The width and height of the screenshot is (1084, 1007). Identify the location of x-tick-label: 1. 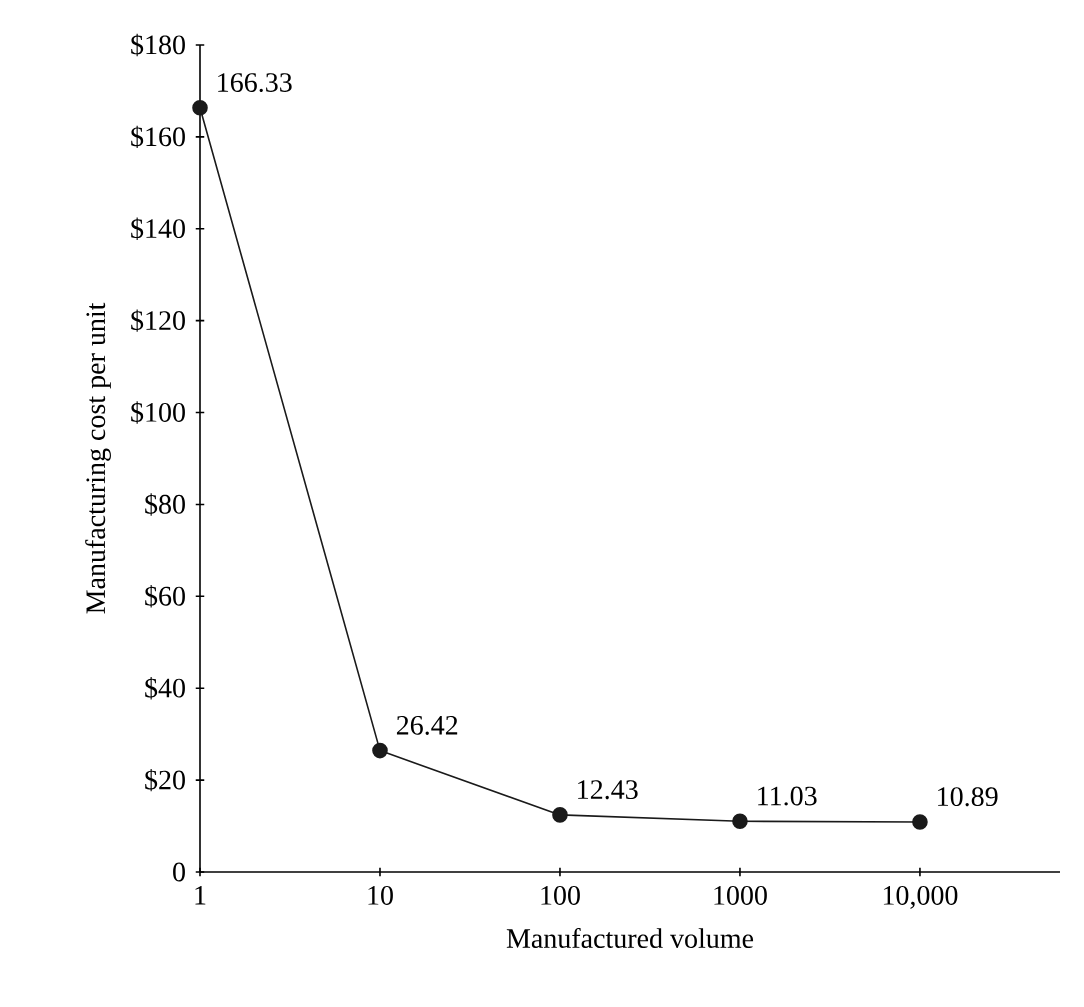
(200, 895).